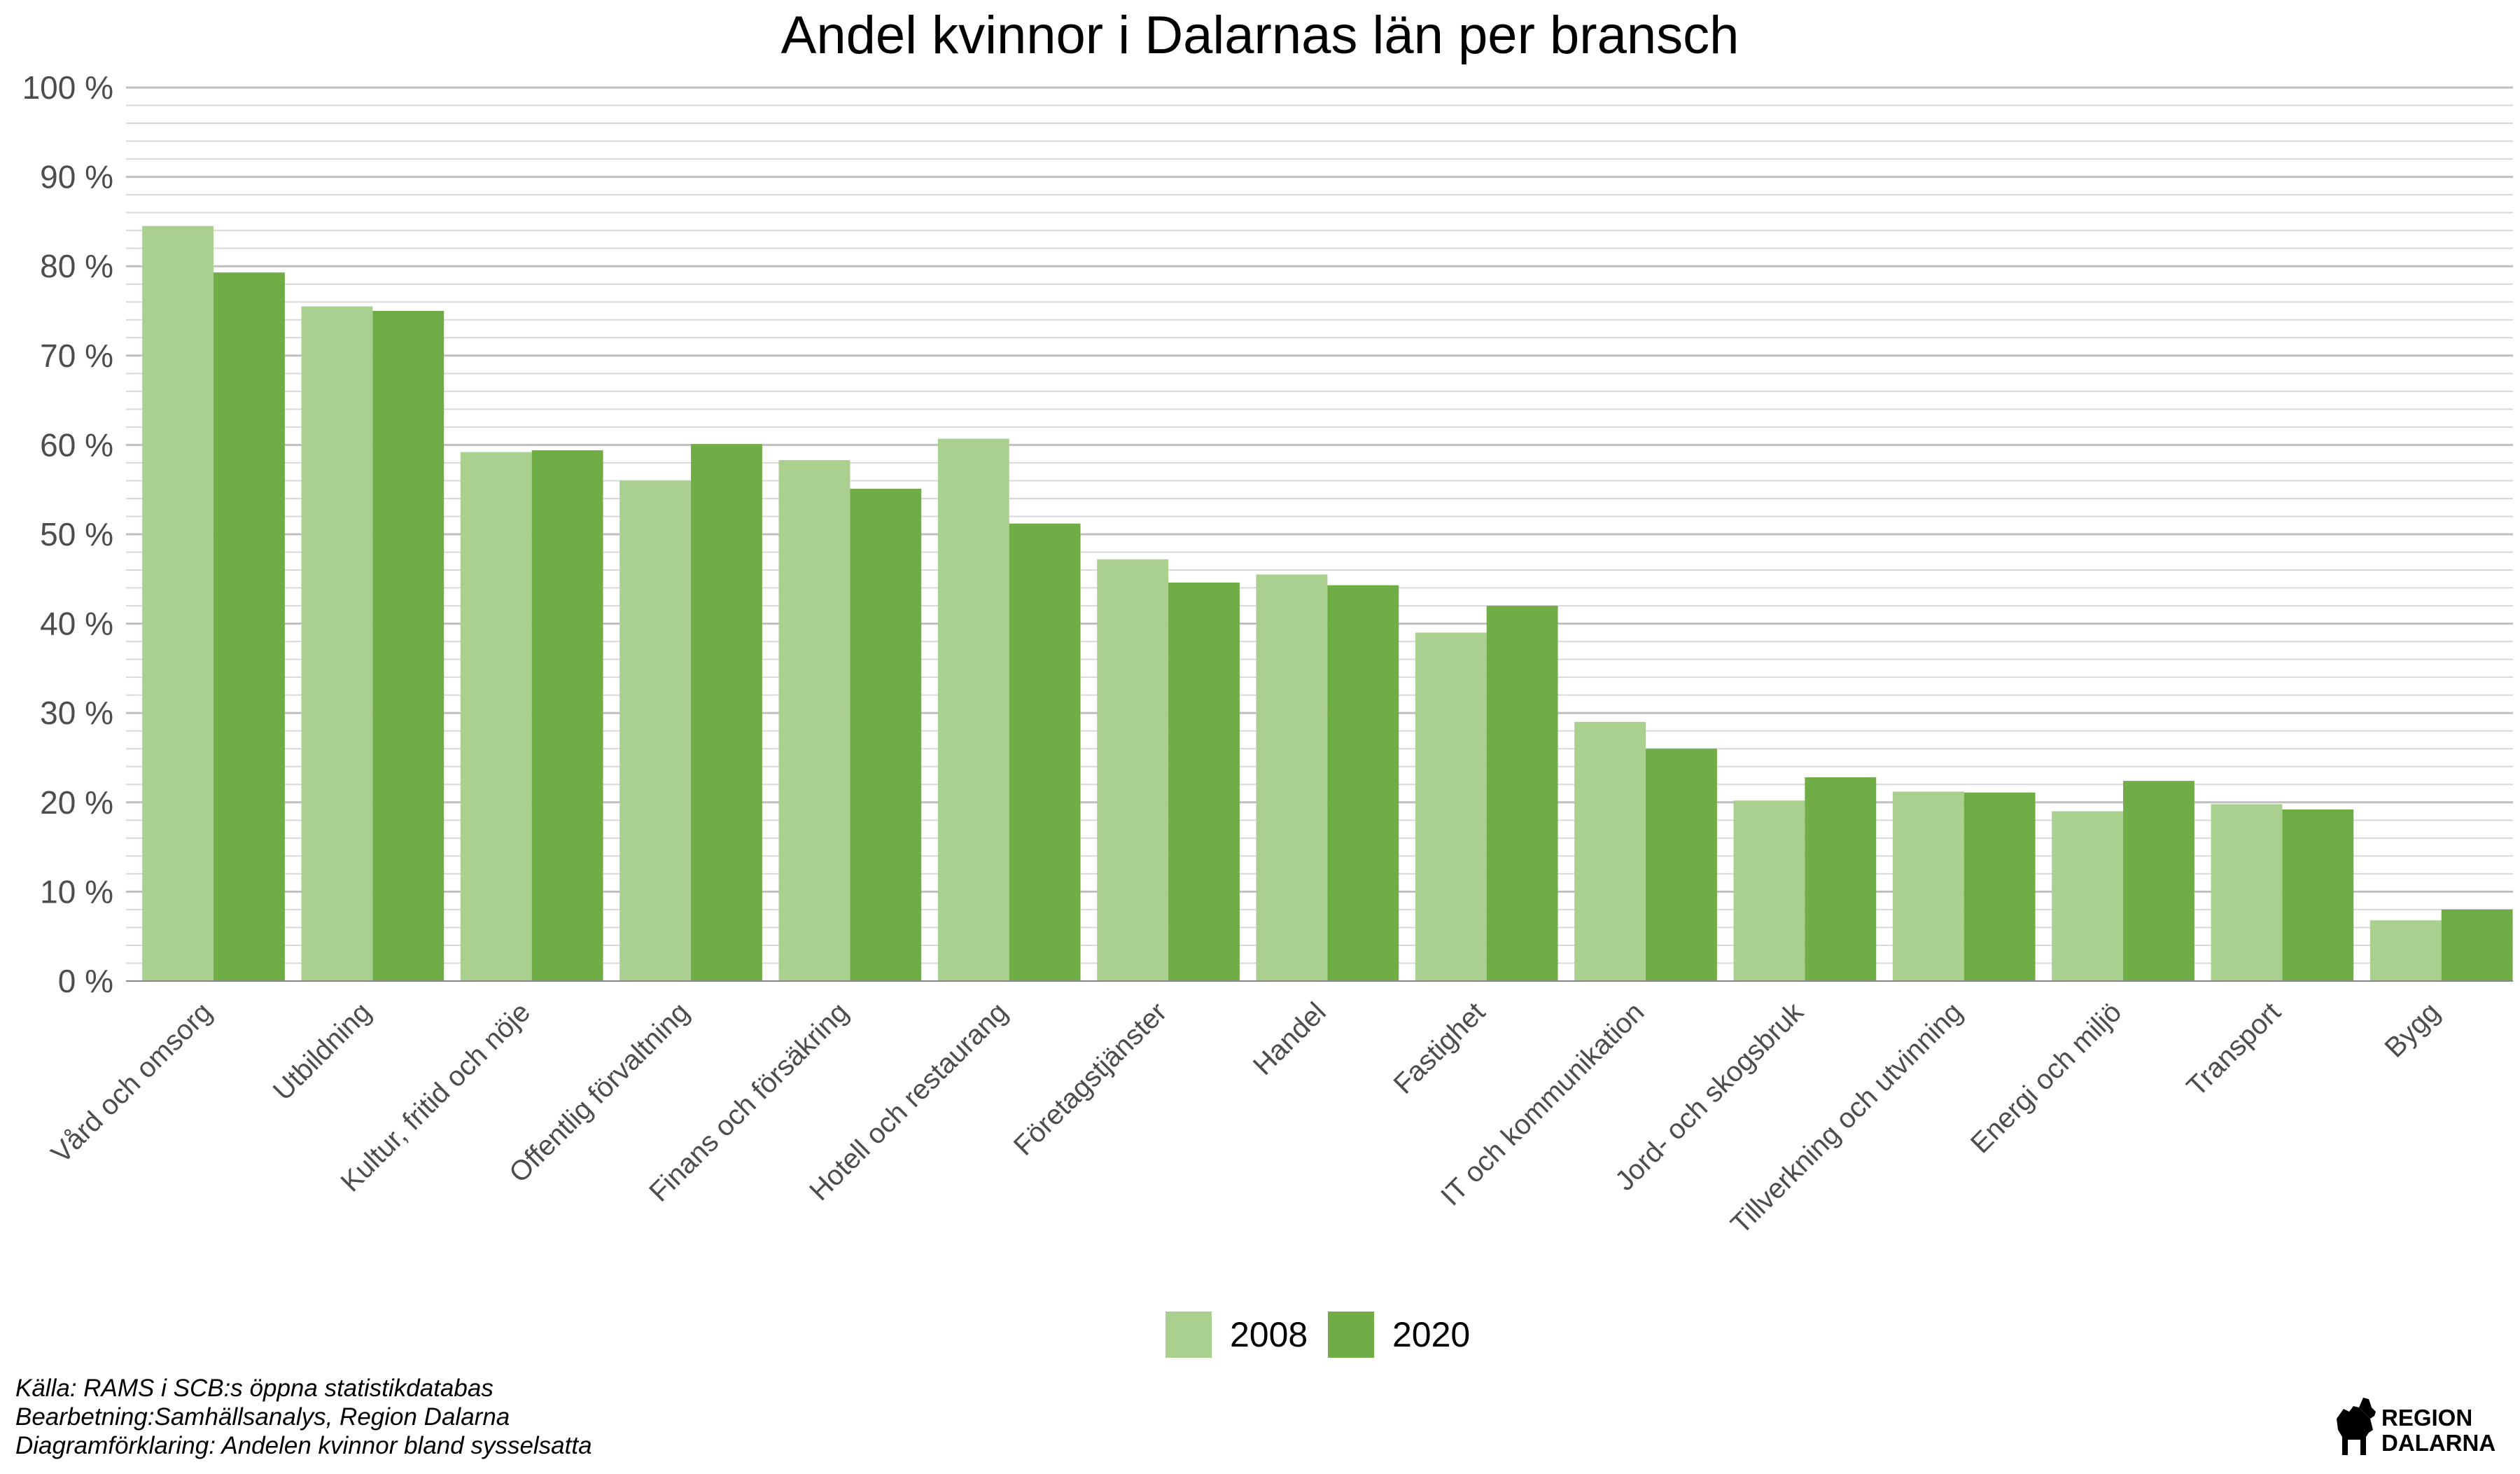 The height and width of the screenshot is (1474, 2520). I want to click on region-dalarna-logo: REGION DALARNA, so click(2422, 1426).